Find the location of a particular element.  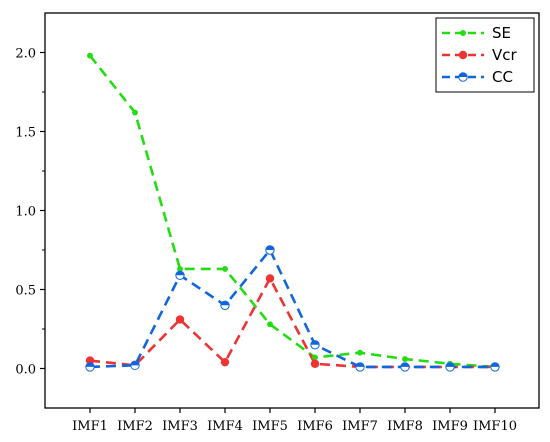

x-tick-label: IMF6 is located at coordinates (315, 426).